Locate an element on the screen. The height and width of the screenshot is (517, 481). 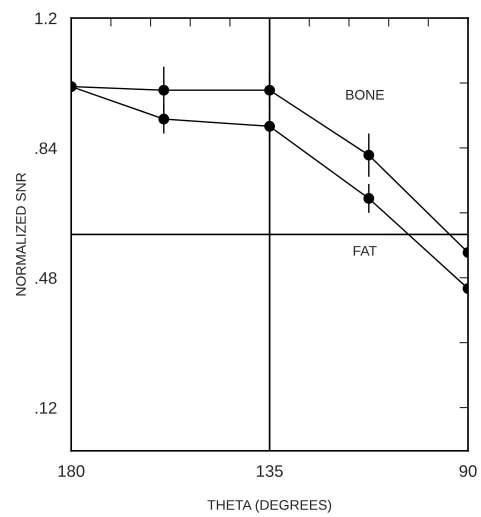
y-tick-label: .84 is located at coordinates (46, 148).